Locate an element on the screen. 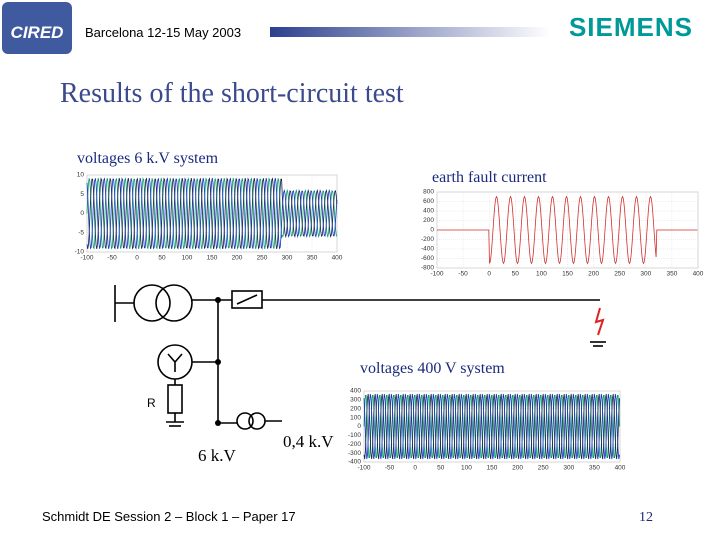  y-tick-label: -5 is located at coordinates (81, 232).